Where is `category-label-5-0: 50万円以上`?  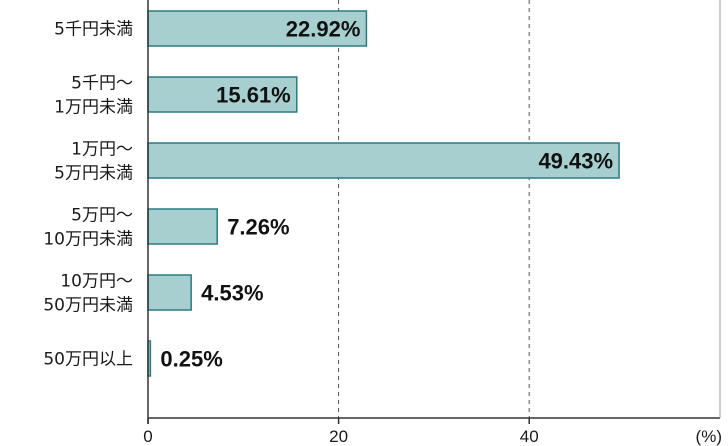 category-label-5-0: 50万円以上 is located at coordinates (88, 360).